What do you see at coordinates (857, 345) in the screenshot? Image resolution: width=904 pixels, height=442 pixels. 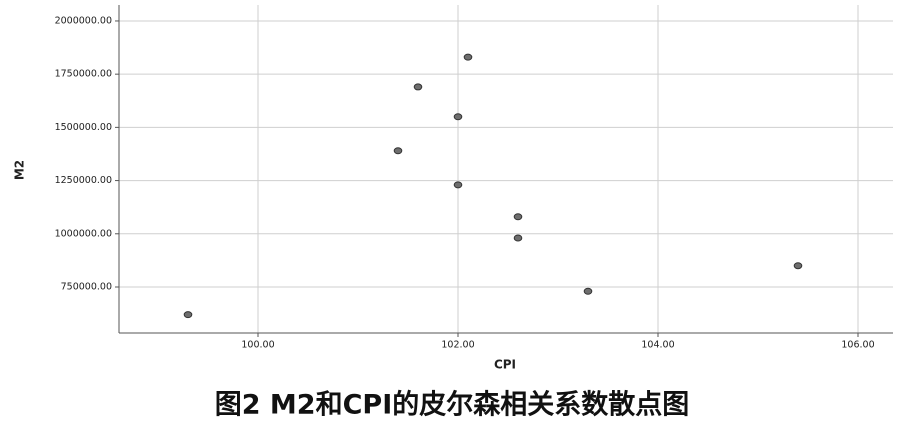 I see `x-tick-label: 106.00` at bounding box center [857, 345].